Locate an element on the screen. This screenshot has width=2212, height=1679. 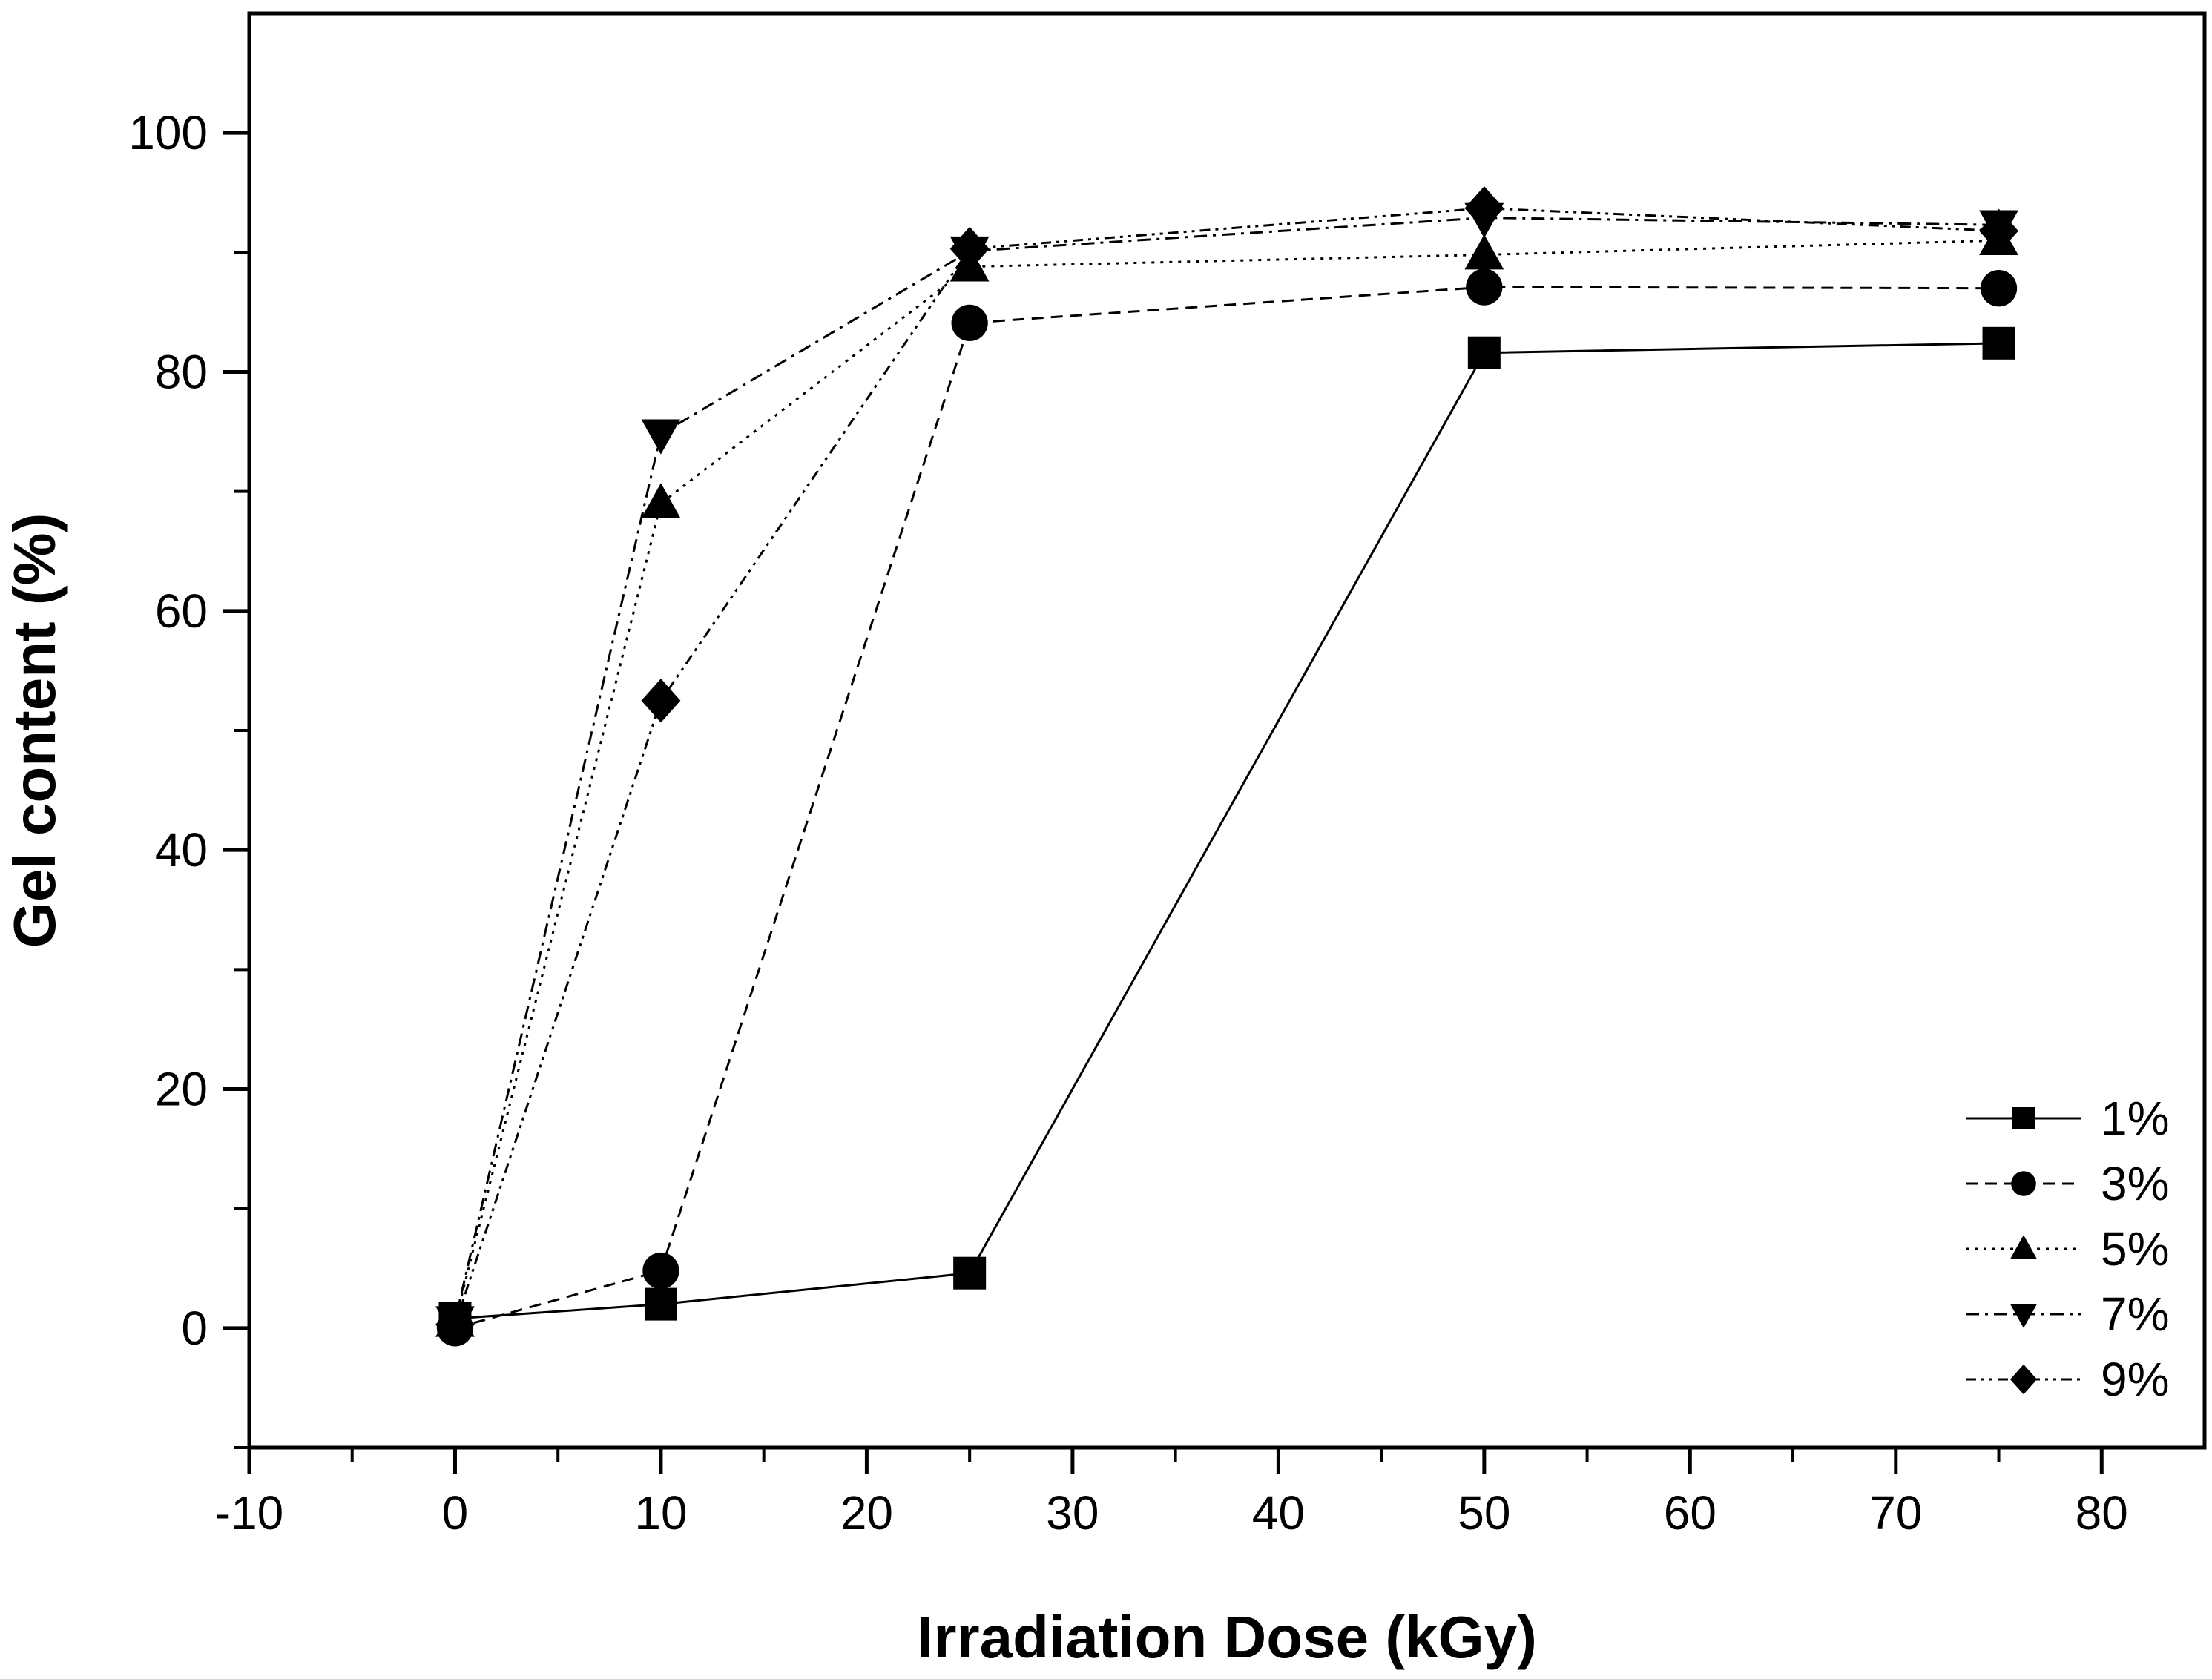
y-axis-title: Gel content (%) is located at coordinates (35, 731).